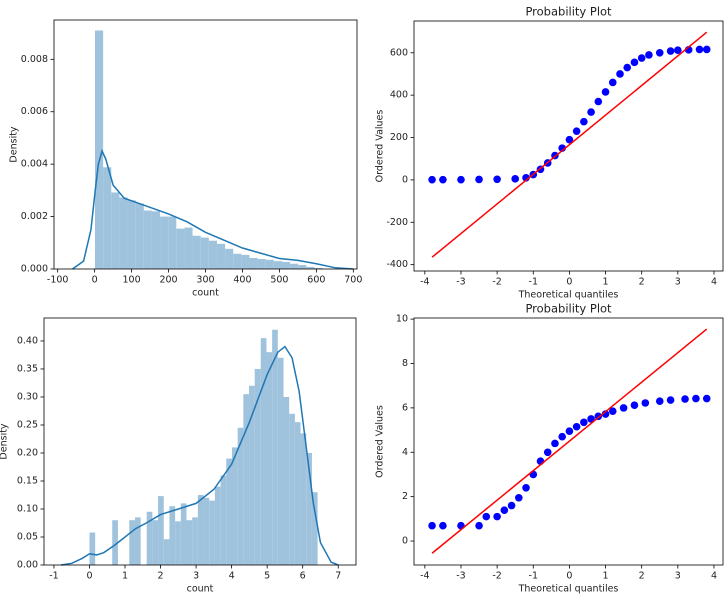 This screenshot has height=601, width=728. I want to click on x-tick-label: -2, so click(496, 576).